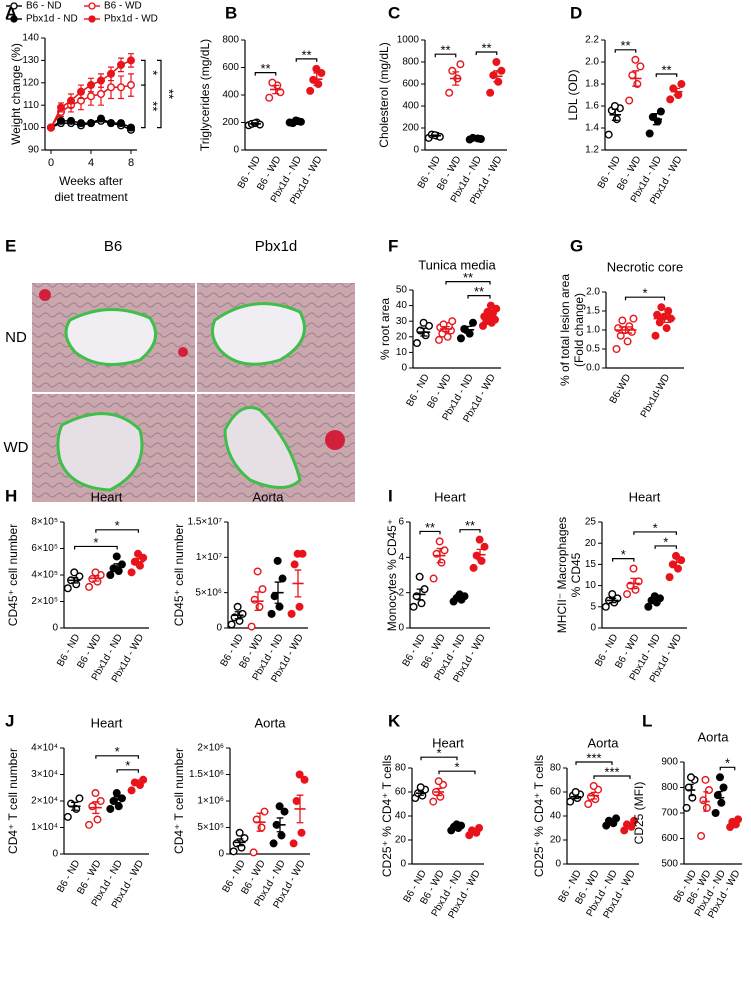  I want to click on y-axis-label: Monocytes % CD45⁺, so click(392, 575).